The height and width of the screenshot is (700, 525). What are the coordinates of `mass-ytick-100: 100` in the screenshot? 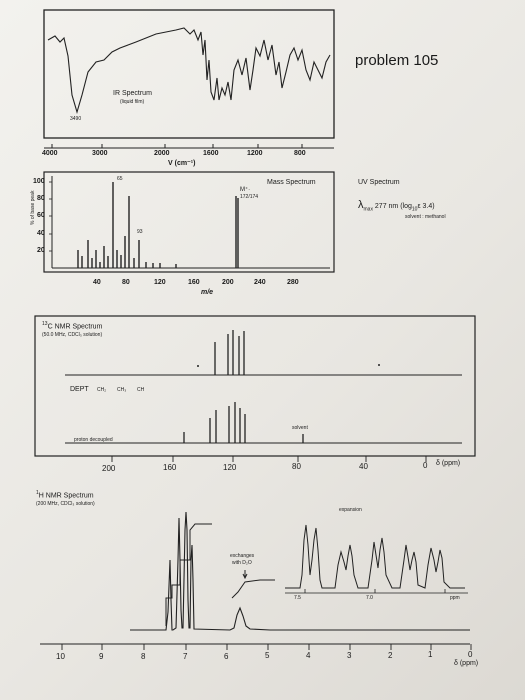 It's located at (39, 181).